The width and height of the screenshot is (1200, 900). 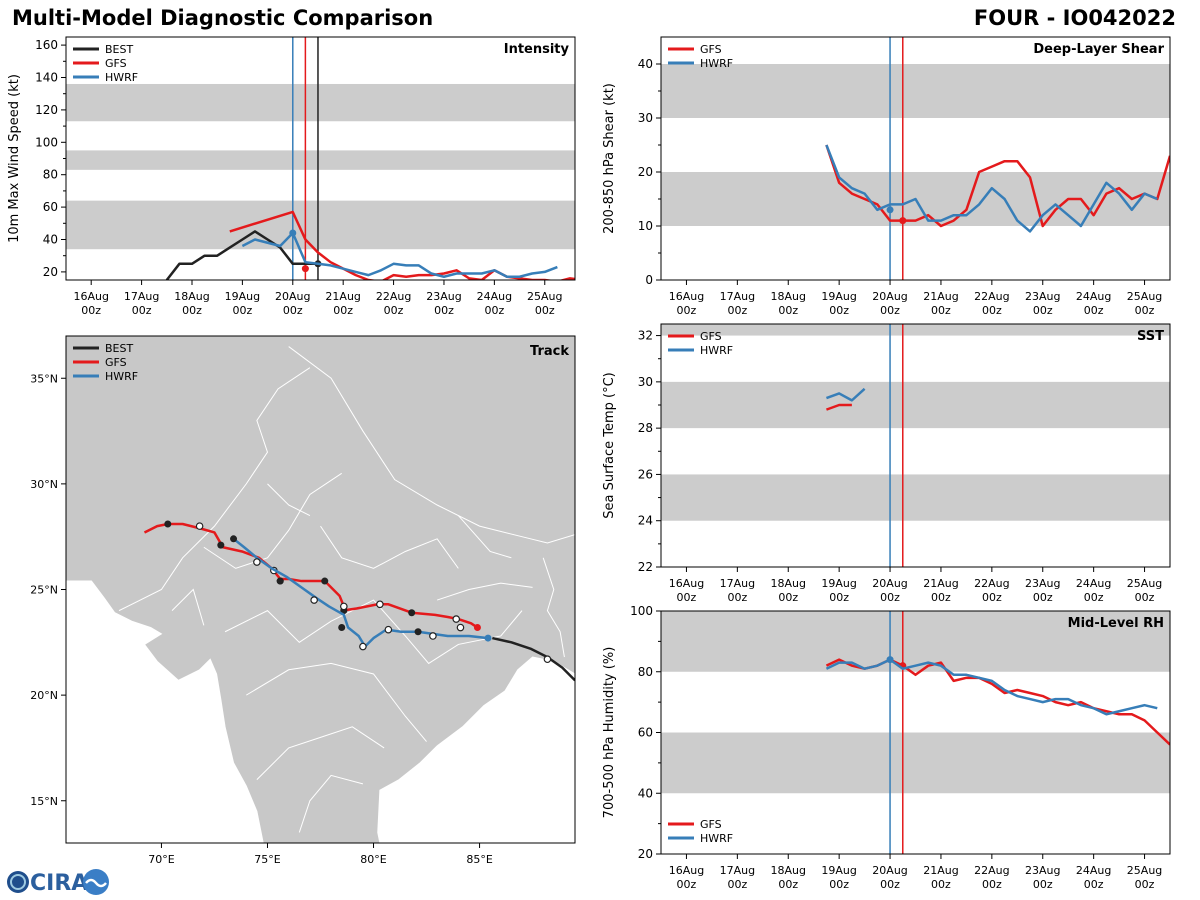 I want to click on track-ytick-label: 20°N, so click(x=44, y=695).